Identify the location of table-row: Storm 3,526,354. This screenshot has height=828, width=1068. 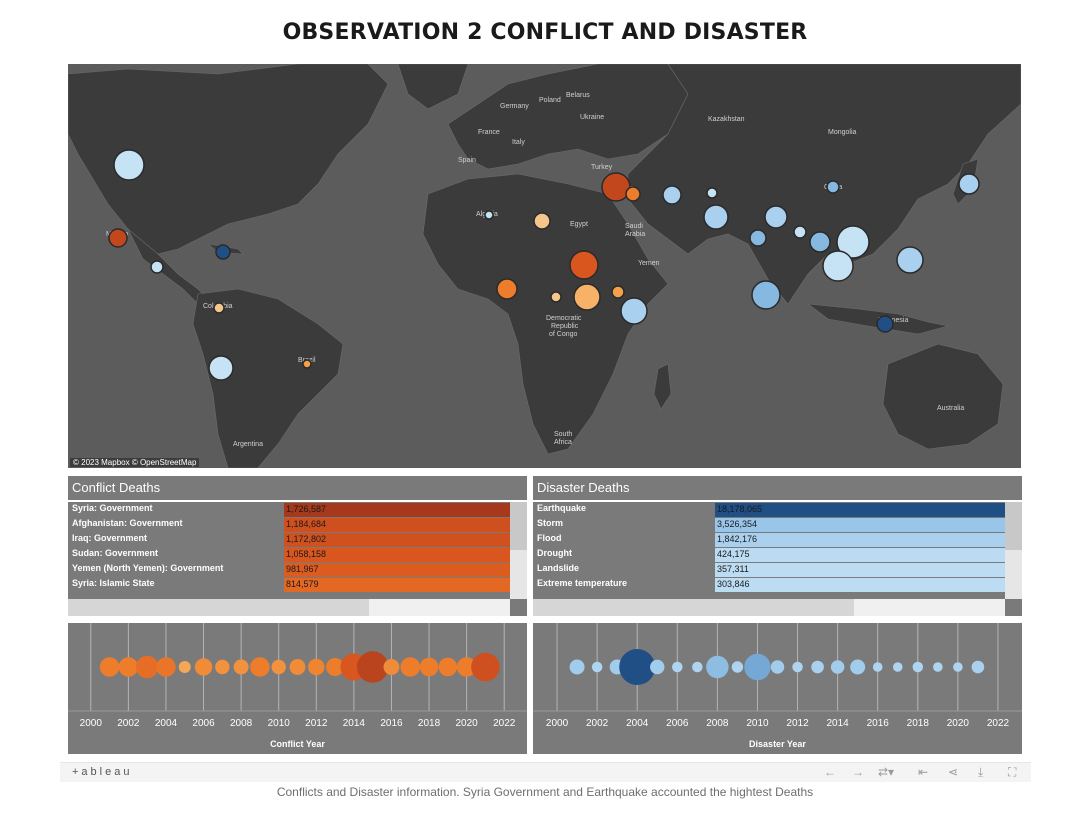
(777, 524).